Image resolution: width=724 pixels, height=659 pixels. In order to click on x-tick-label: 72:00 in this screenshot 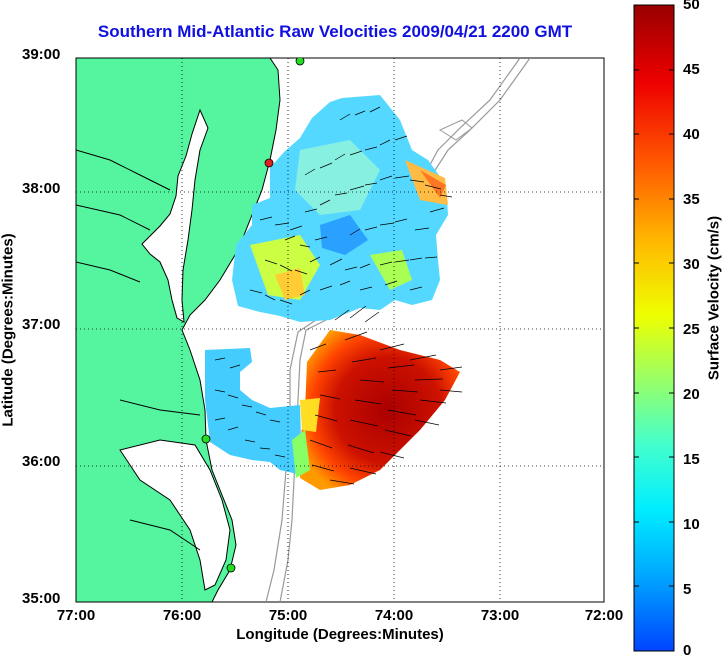, I will do `click(604, 615)`.